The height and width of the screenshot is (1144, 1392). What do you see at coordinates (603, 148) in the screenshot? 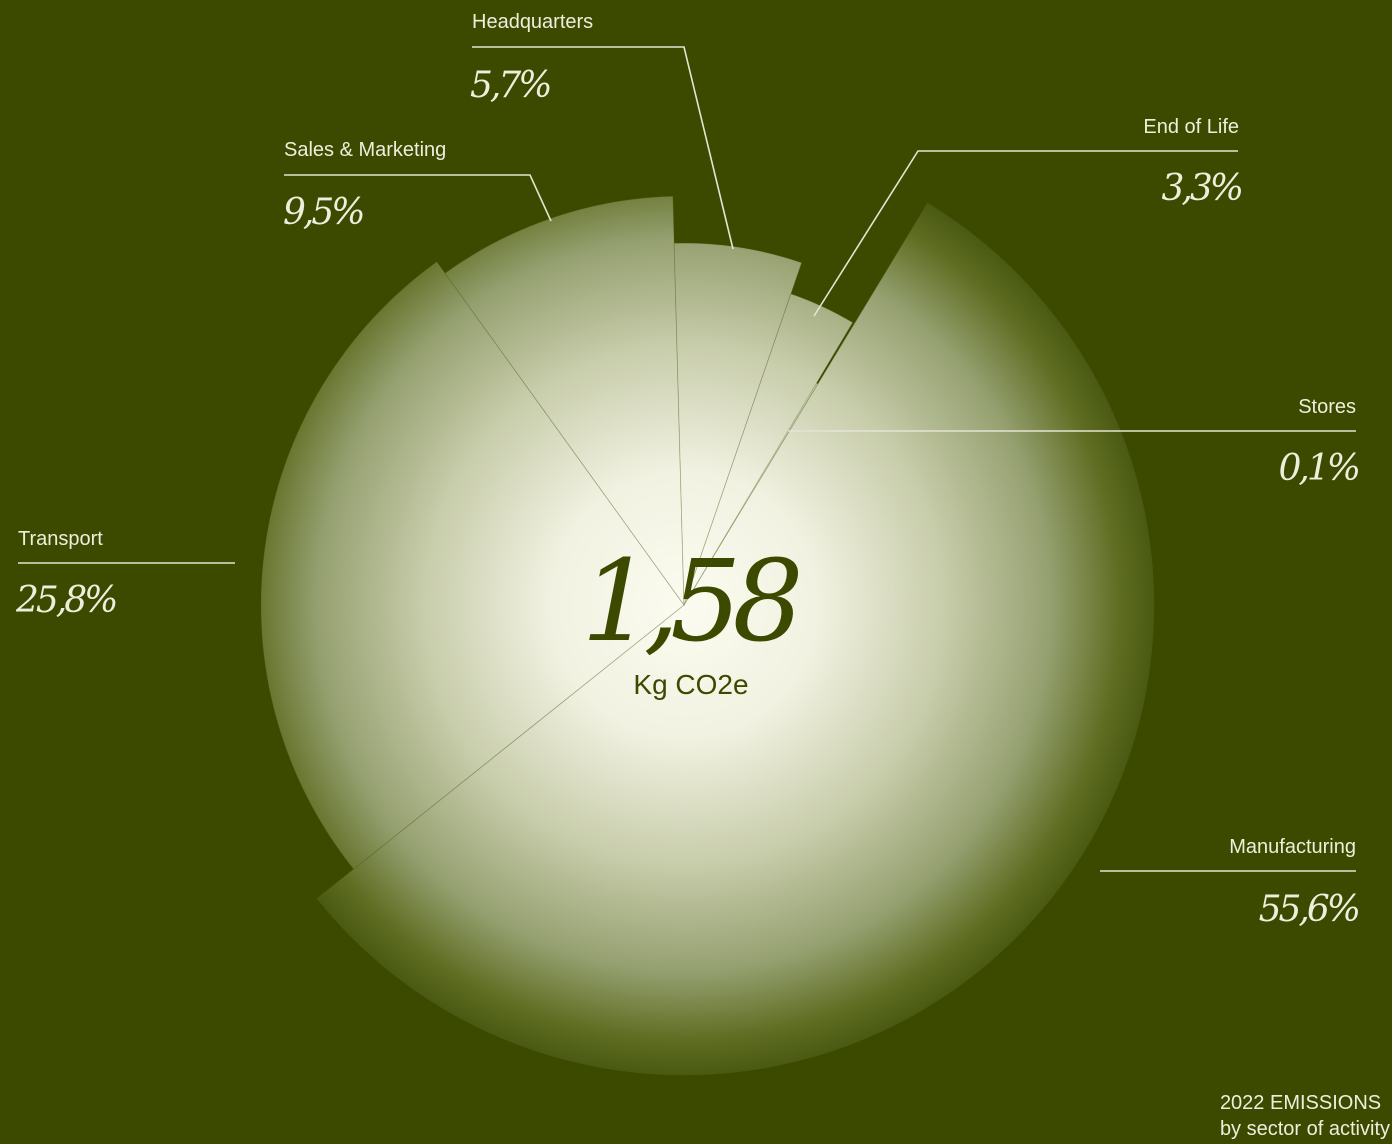
I see `leader-line-headquarters` at bounding box center [603, 148].